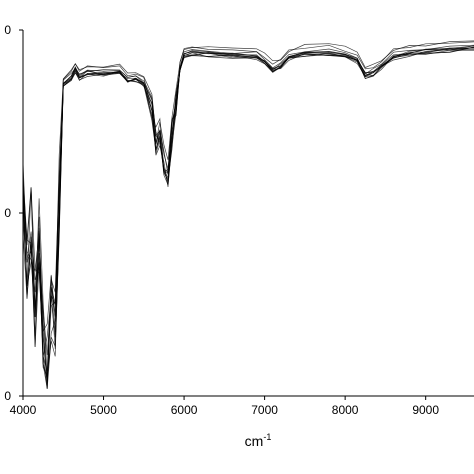 This screenshot has width=474, height=474. What do you see at coordinates (13, 213) in the screenshot?
I see `y-ticks: 0 0 0` at bounding box center [13, 213].